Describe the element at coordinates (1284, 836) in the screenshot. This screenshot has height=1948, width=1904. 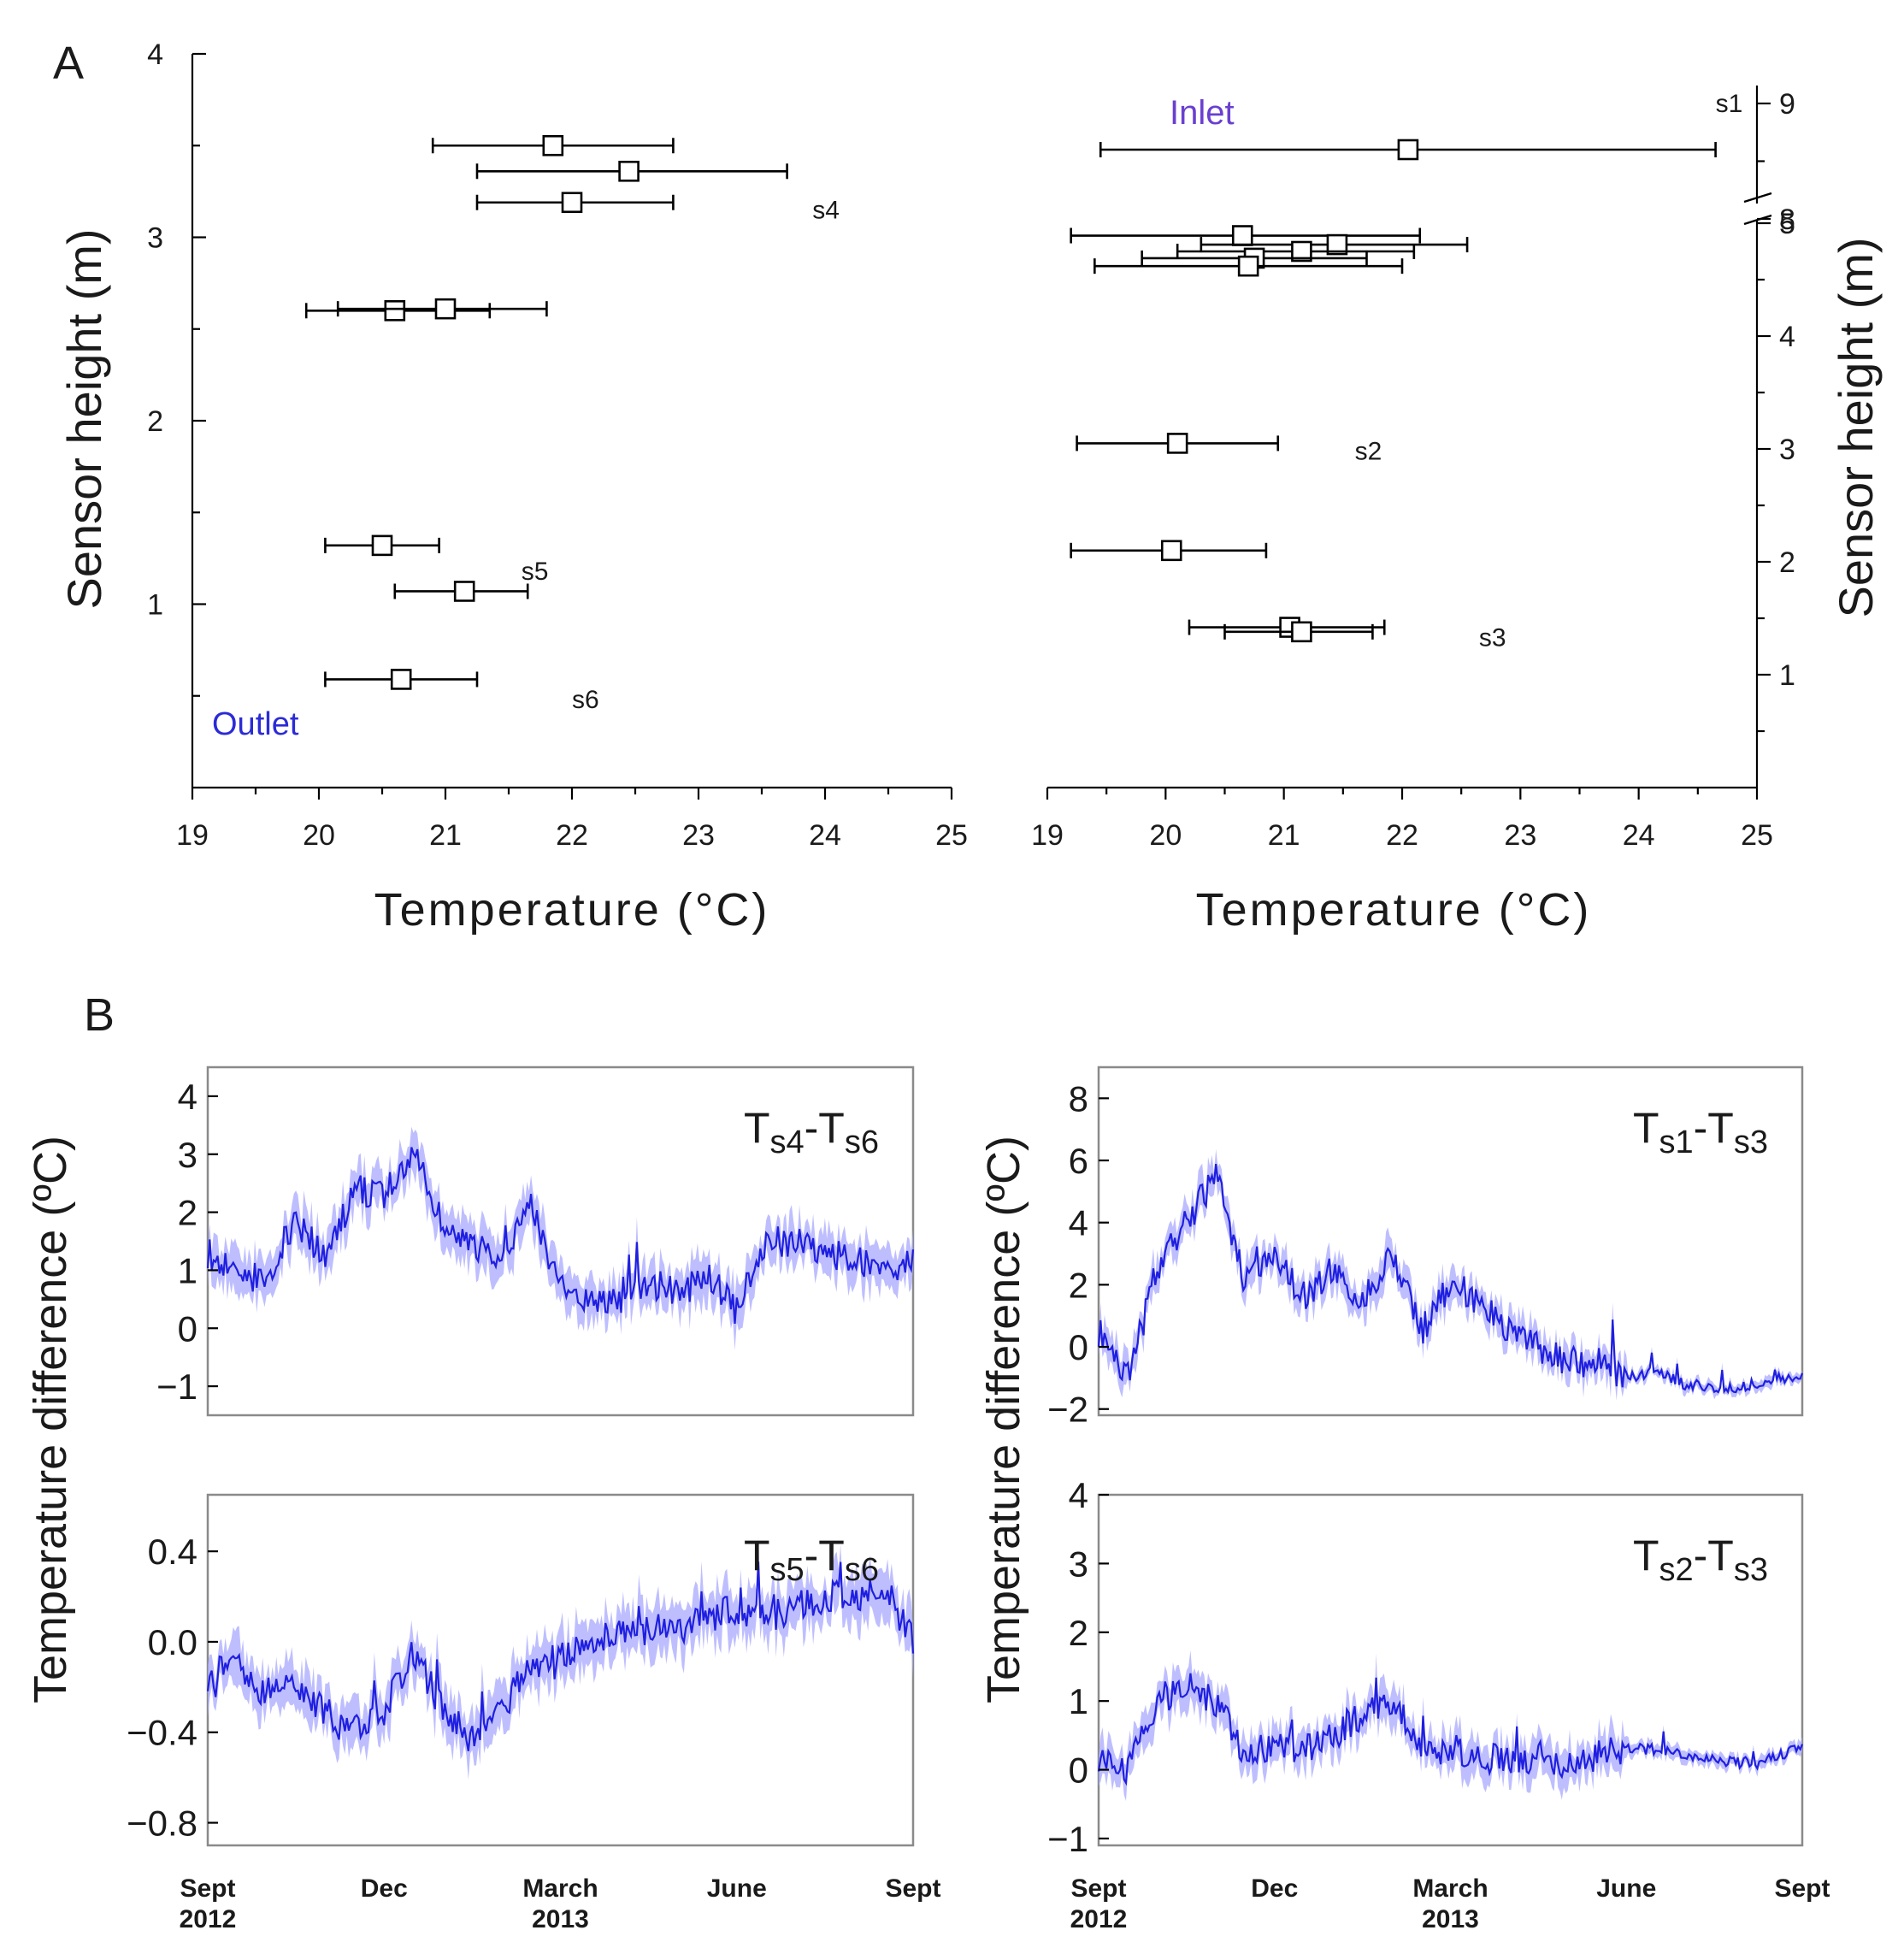
I see `x-tick-label: 21` at that location.